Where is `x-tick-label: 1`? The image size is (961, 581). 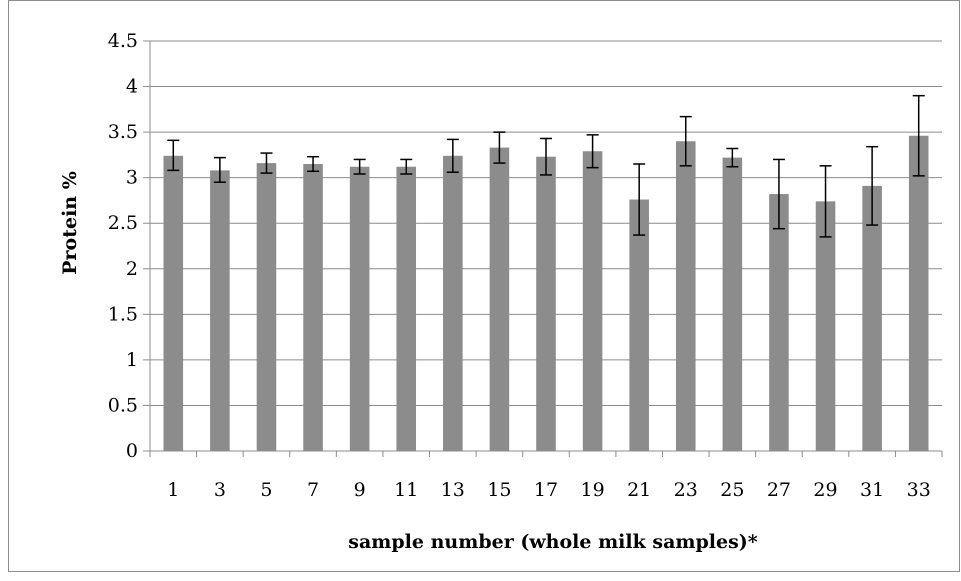 x-tick-label: 1 is located at coordinates (173, 490).